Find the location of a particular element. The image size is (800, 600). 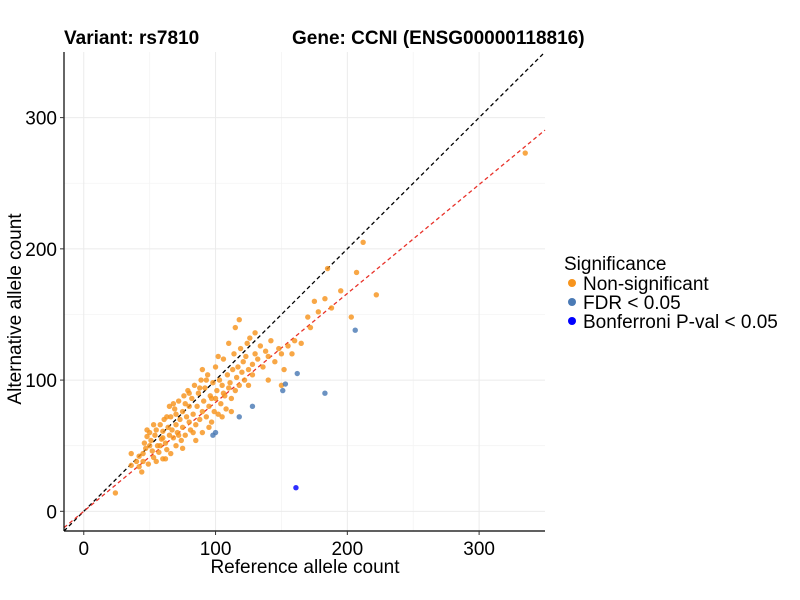

x-tick-label: 200 is located at coordinates (347, 549).